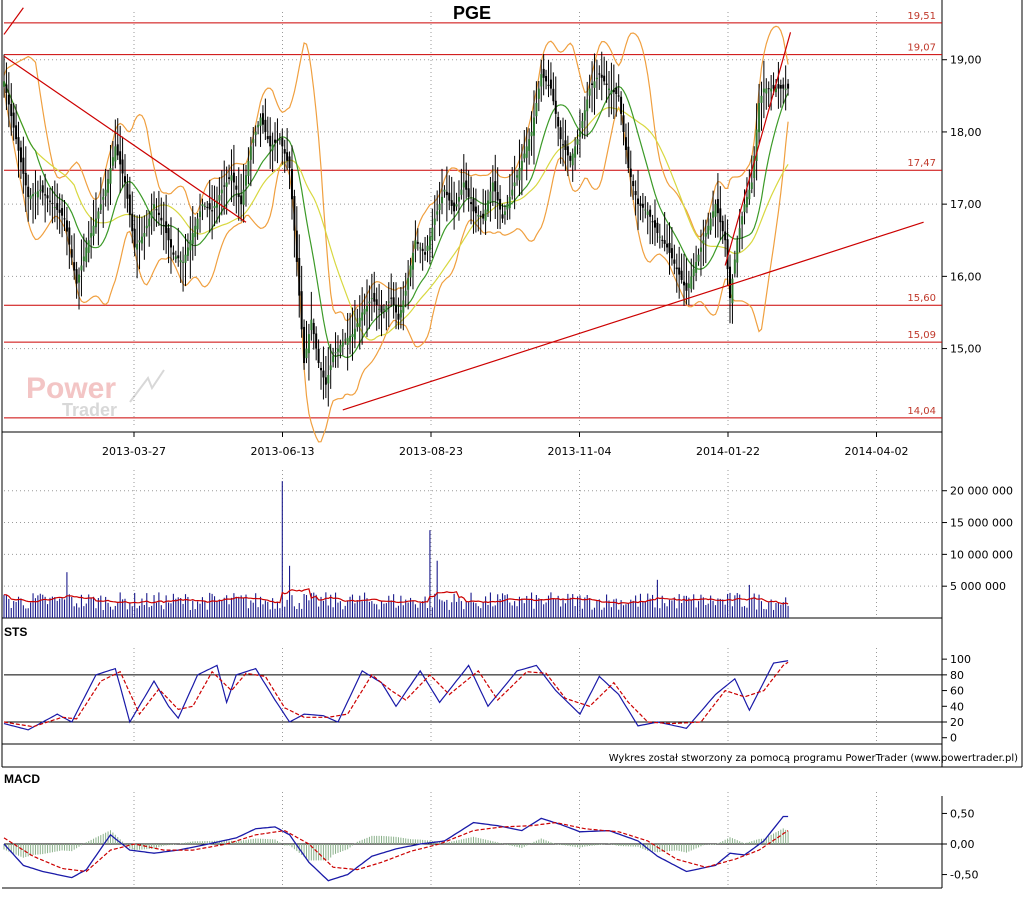 The image size is (1024, 897). Describe the element at coordinates (95, 394) in the screenshot. I see `powertrader-watermark: Power Trader` at that location.